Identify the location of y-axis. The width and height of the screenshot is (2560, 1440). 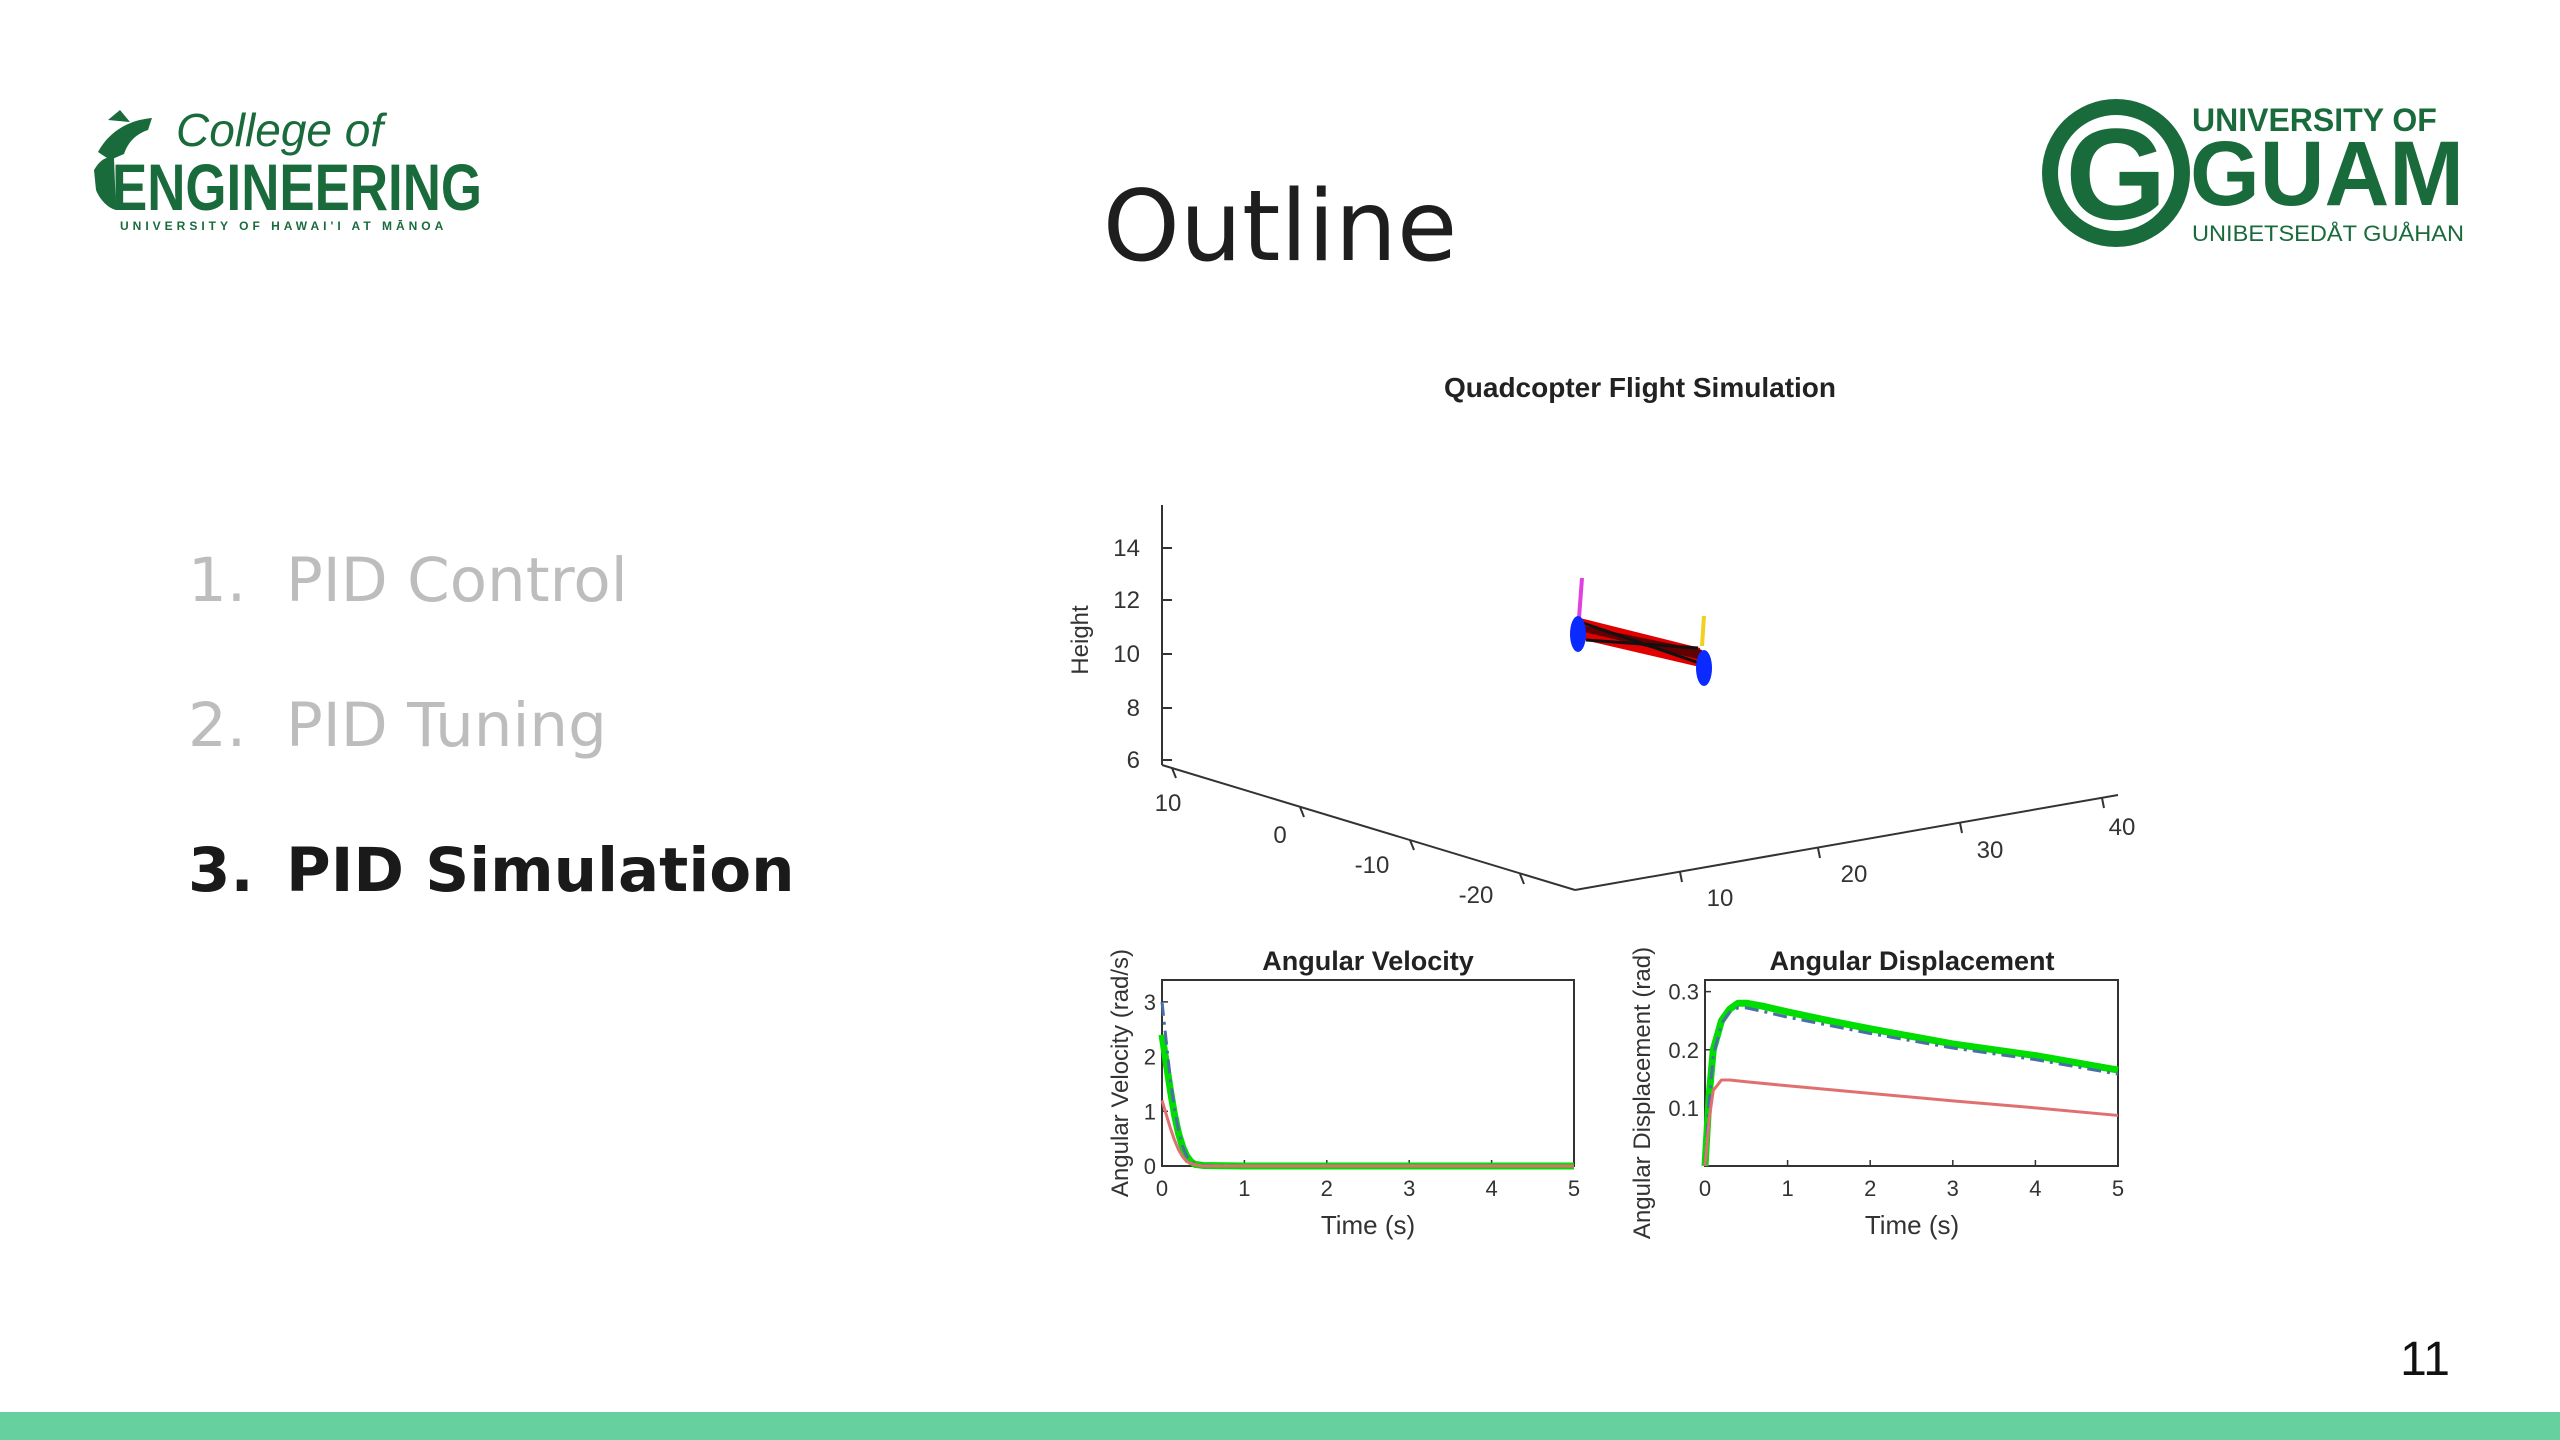
(1368, 827).